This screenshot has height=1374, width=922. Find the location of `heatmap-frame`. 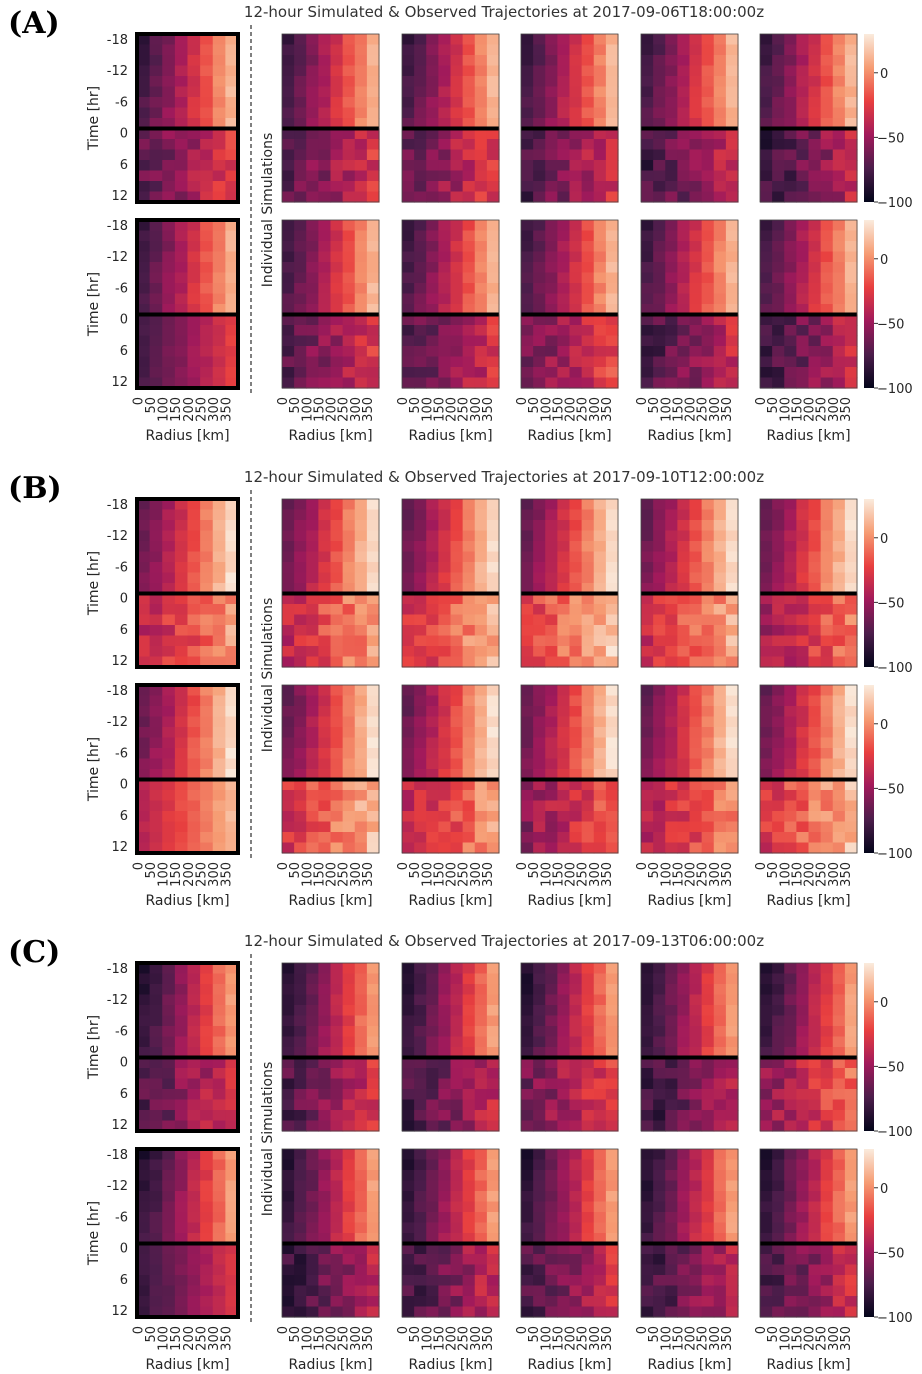

heatmap-frame is located at coordinates (689, 304).